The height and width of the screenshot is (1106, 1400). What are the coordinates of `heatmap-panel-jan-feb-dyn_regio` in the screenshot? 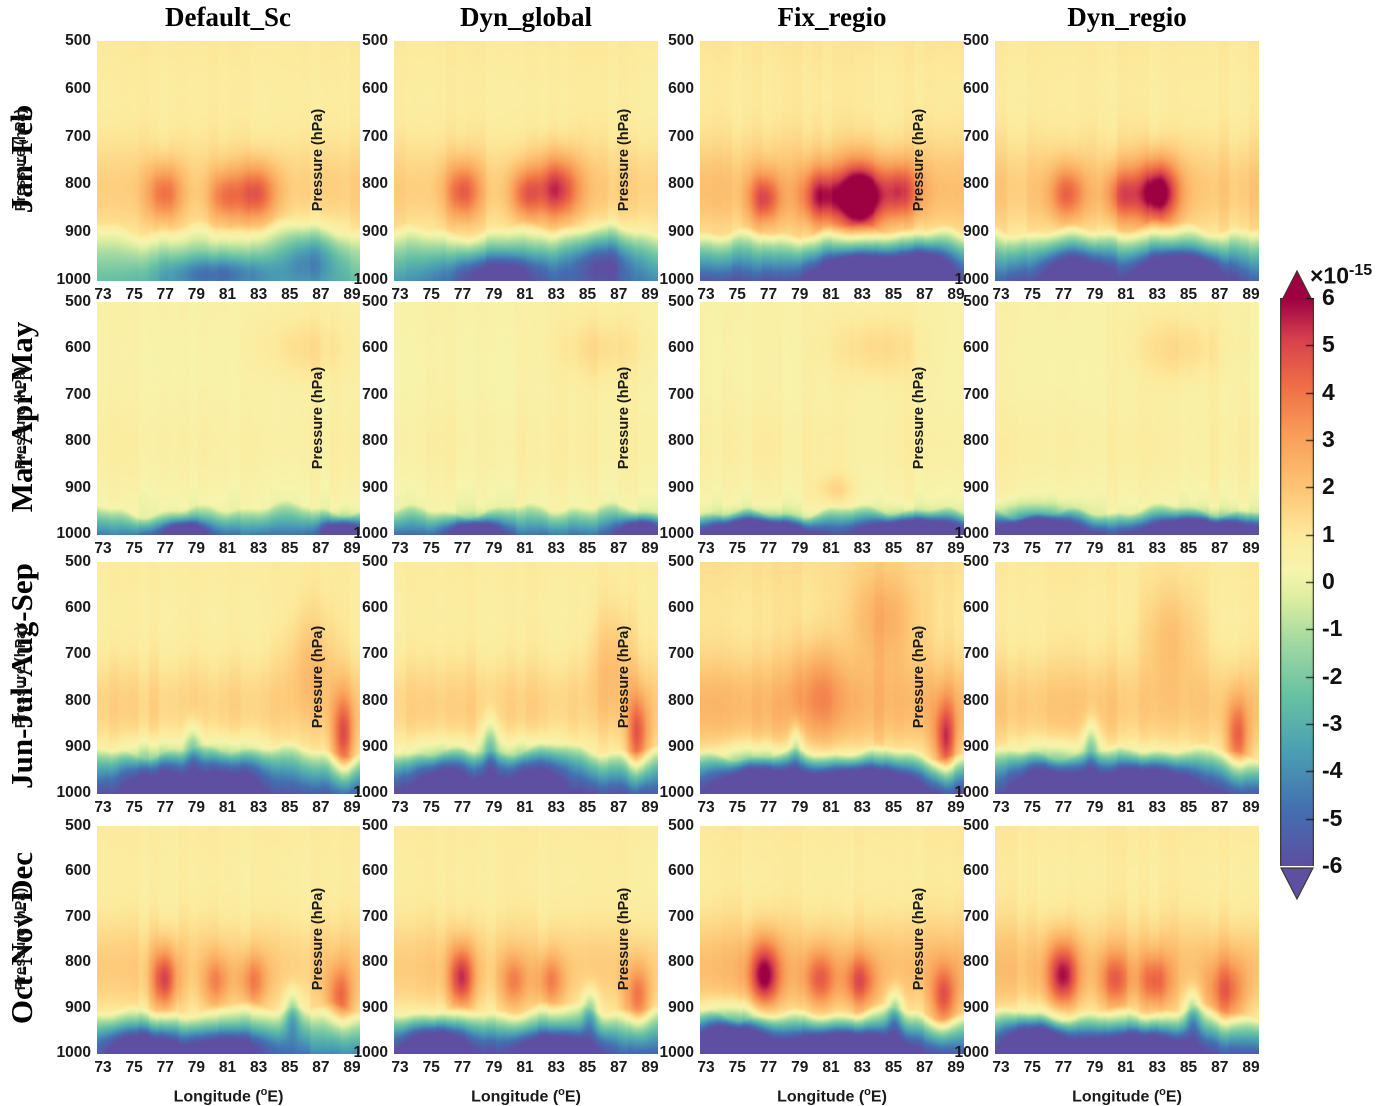 It's located at (1127, 161).